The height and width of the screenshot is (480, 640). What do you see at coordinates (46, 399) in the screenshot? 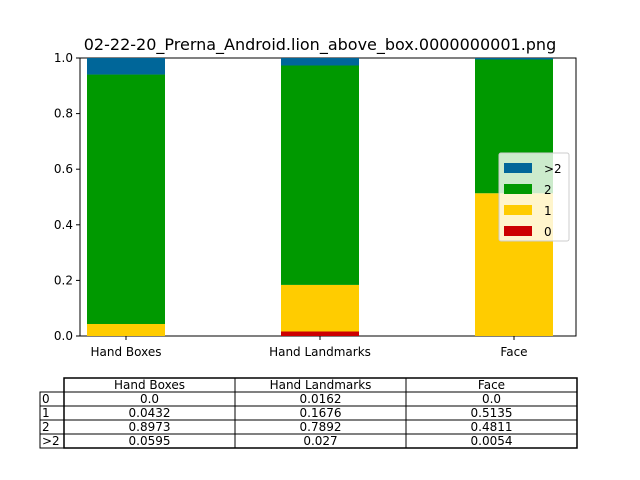
I see `table-row-label: 0` at bounding box center [46, 399].